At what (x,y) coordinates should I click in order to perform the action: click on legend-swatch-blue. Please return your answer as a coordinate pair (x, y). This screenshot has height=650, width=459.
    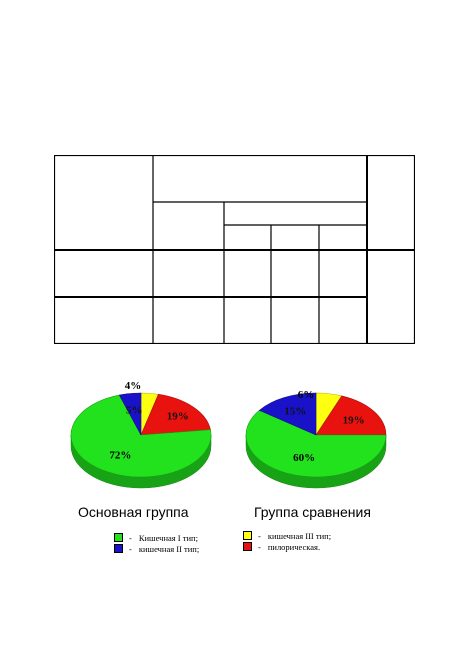
    Looking at the image, I should click on (118, 548).